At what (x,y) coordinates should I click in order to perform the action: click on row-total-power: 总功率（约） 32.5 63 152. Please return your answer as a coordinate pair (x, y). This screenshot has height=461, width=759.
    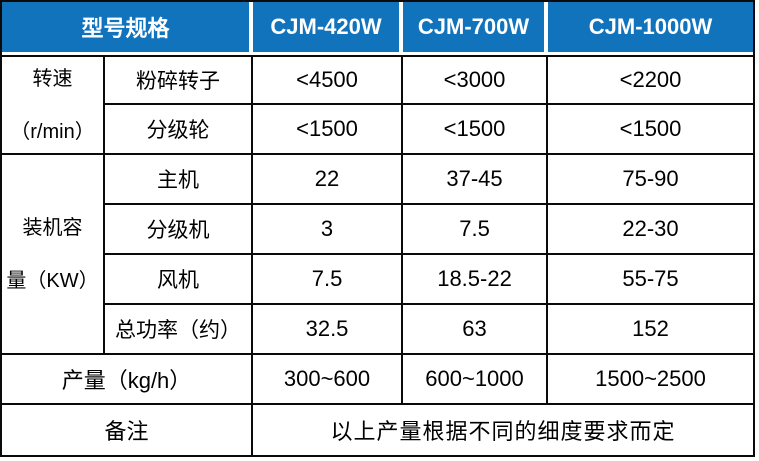
    Looking at the image, I should click on (378, 330).